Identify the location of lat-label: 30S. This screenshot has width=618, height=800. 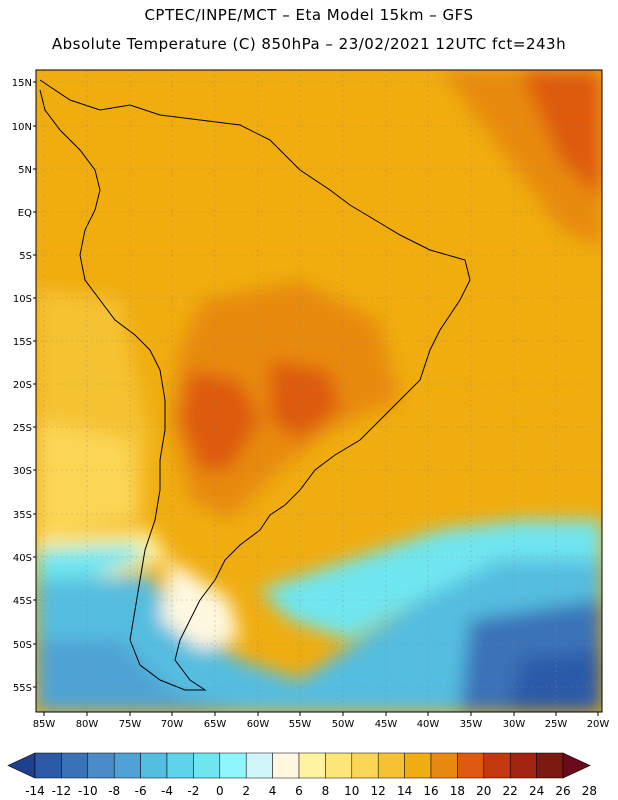
(22, 471).